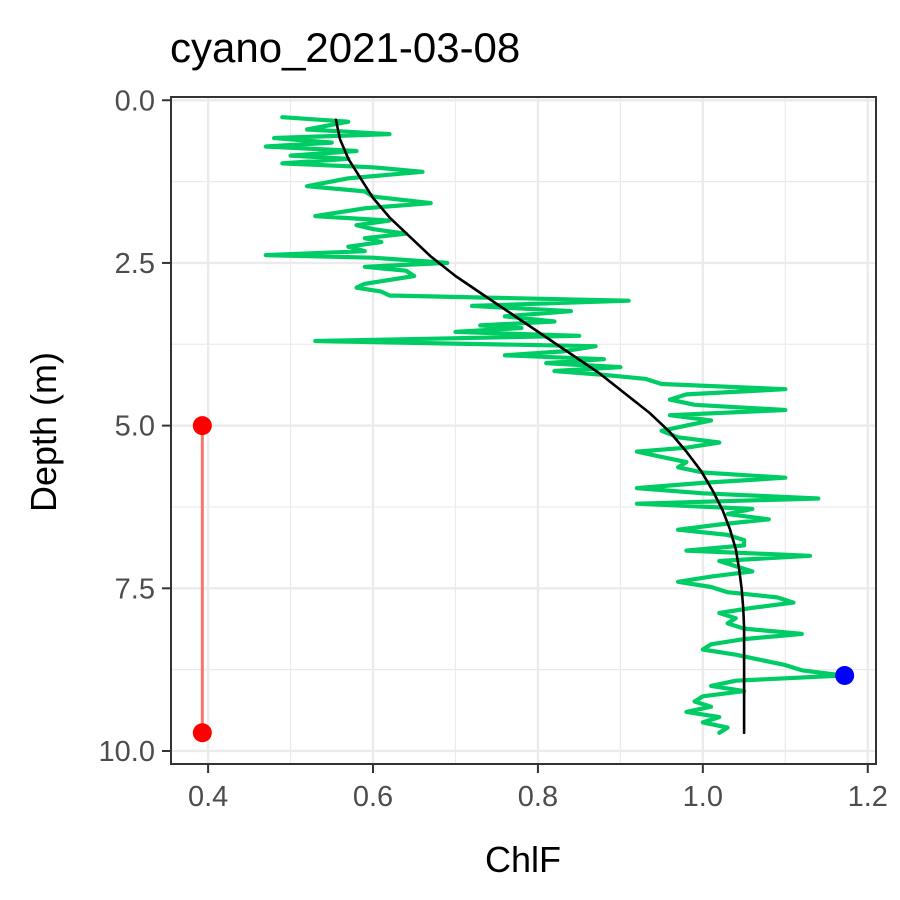  I want to click on y-tick-label: 10.0, so click(127, 752).